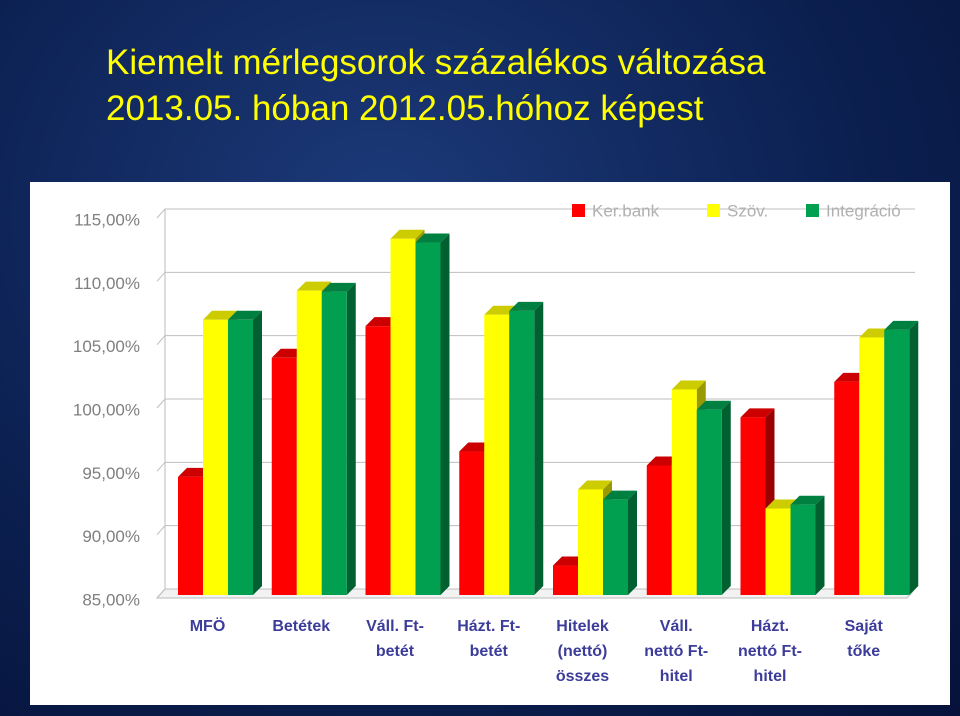 This screenshot has width=960, height=716. What do you see at coordinates (301, 626) in the screenshot?
I see `x-tick-label: Betétek` at bounding box center [301, 626].